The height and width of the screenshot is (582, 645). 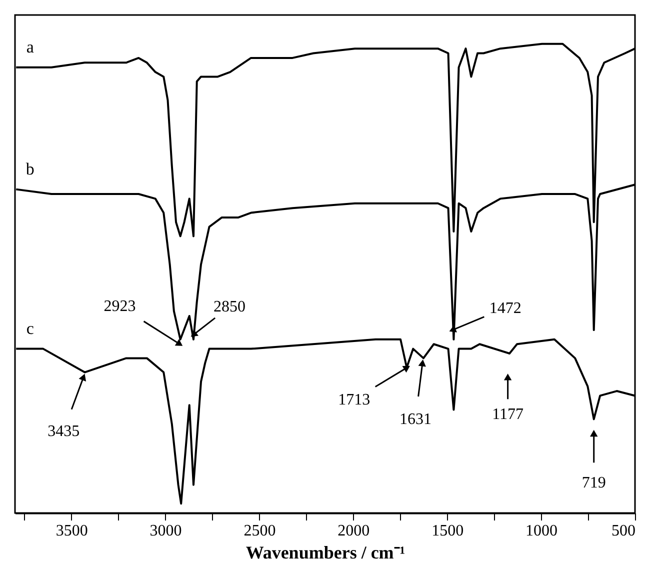 I want to click on annotation: 2923, so click(x=120, y=307).